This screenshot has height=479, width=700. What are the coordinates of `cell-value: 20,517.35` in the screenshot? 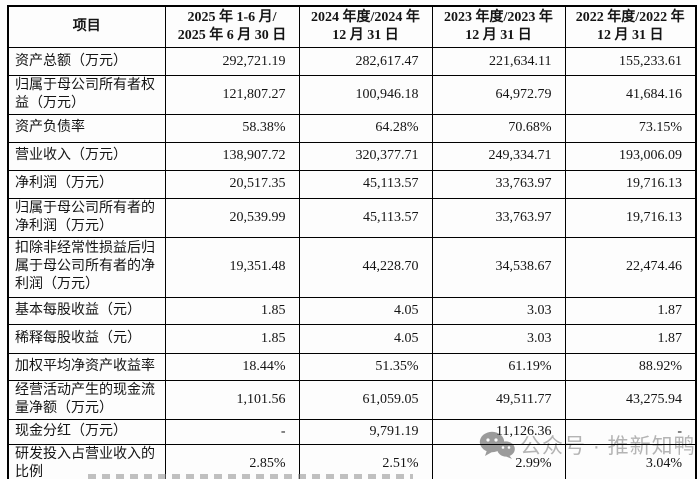 It's located at (232, 184).